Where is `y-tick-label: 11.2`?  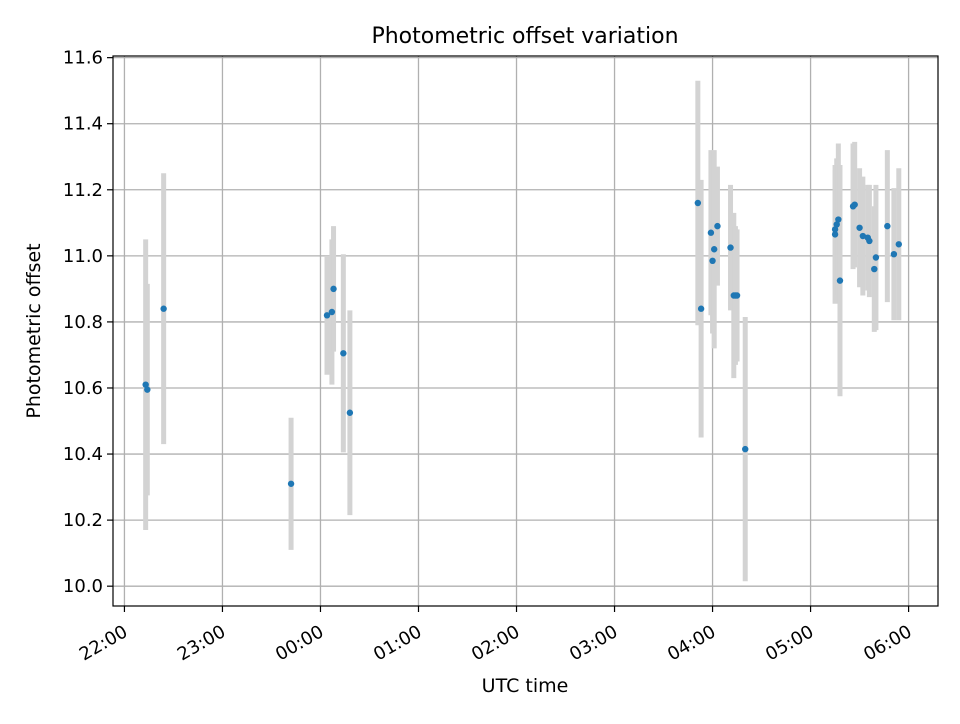
y-tick-label: 11.2 is located at coordinates (83, 190).